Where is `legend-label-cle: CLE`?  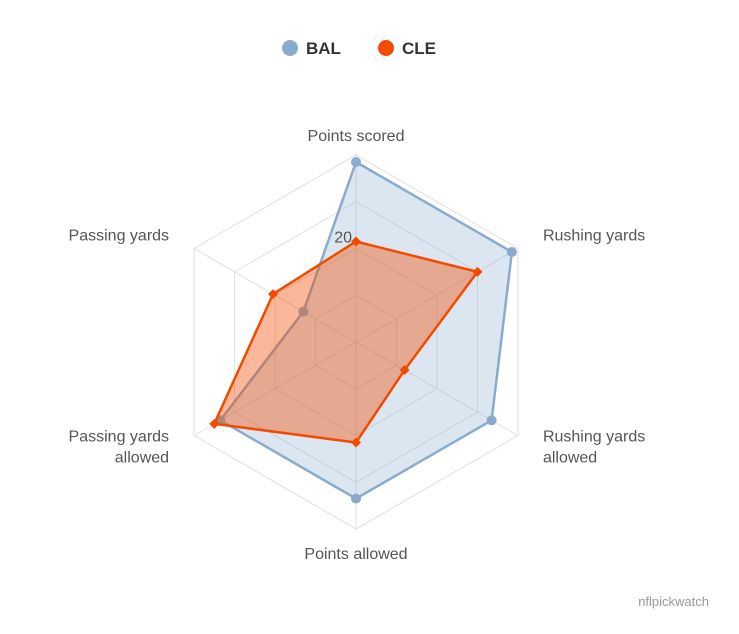
legend-label-cle: CLE is located at coordinates (419, 48).